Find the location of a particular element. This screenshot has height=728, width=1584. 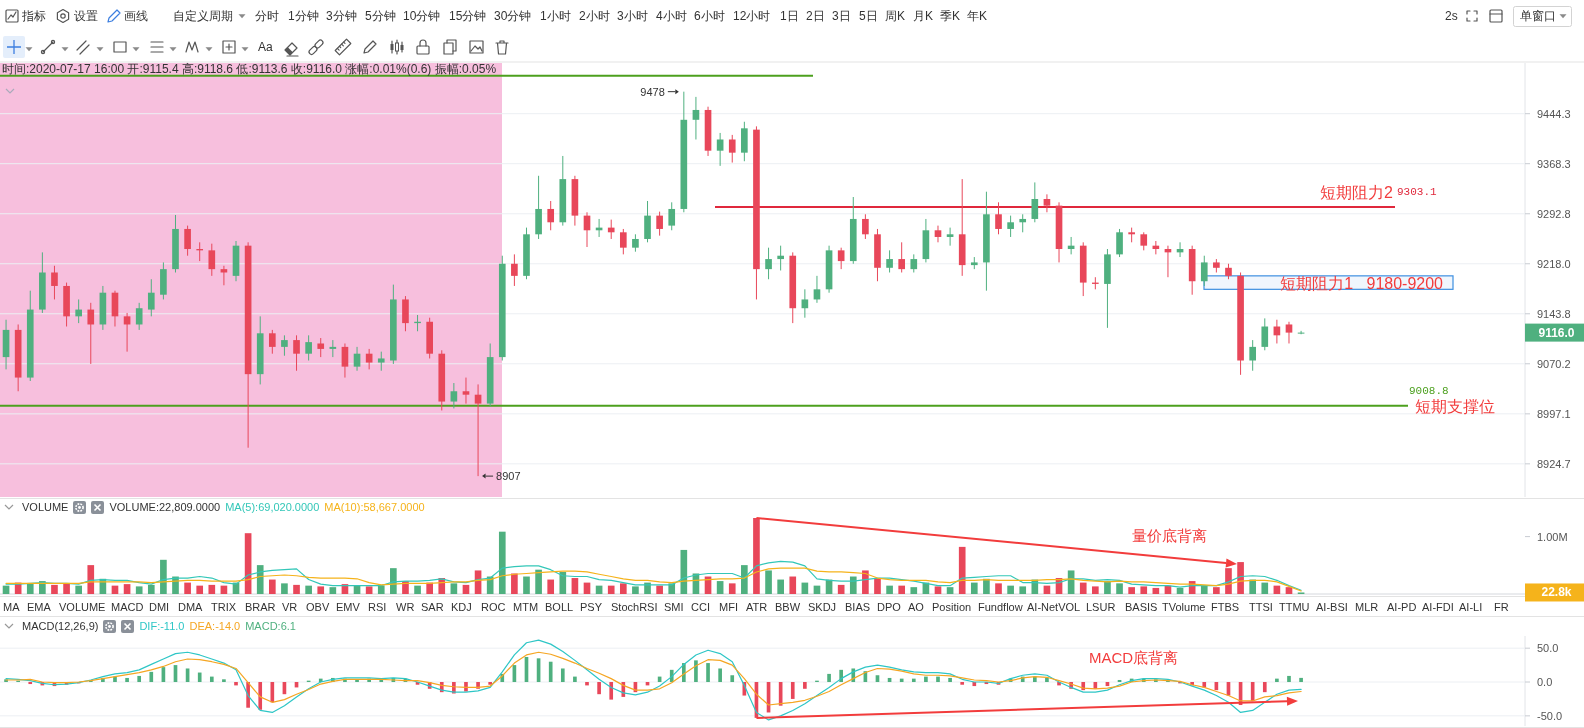

text: SMI is located at coordinates (674, 607).